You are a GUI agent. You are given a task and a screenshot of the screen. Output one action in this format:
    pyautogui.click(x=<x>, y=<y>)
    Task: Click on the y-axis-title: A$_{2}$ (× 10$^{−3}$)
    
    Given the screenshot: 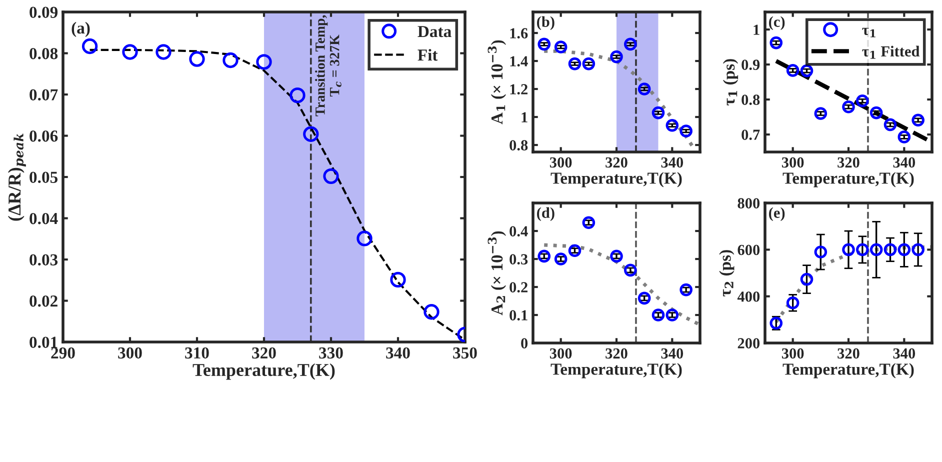 What is the action you would take?
    pyautogui.click(x=497, y=273)
    